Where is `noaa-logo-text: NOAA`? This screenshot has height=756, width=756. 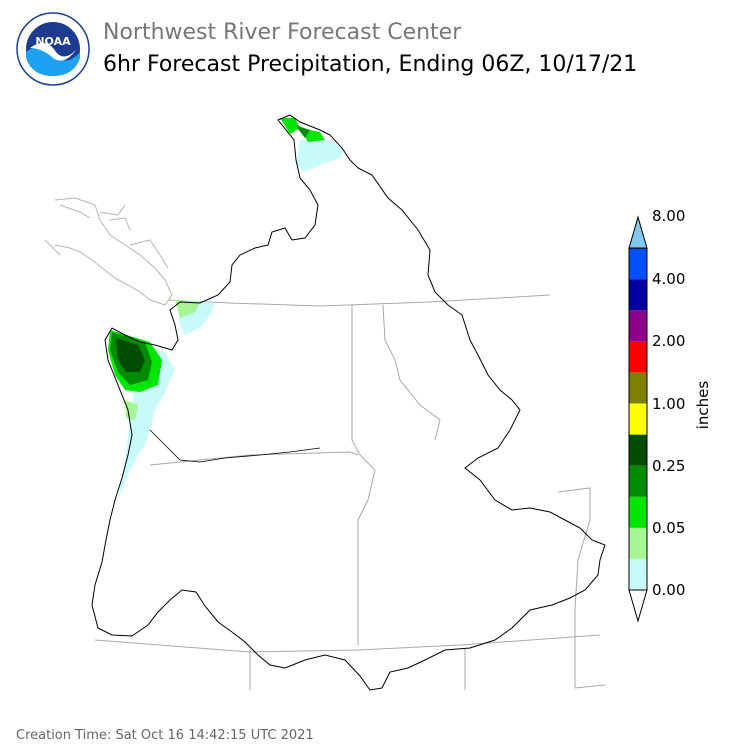 noaa-logo-text: NOAA is located at coordinates (53, 41).